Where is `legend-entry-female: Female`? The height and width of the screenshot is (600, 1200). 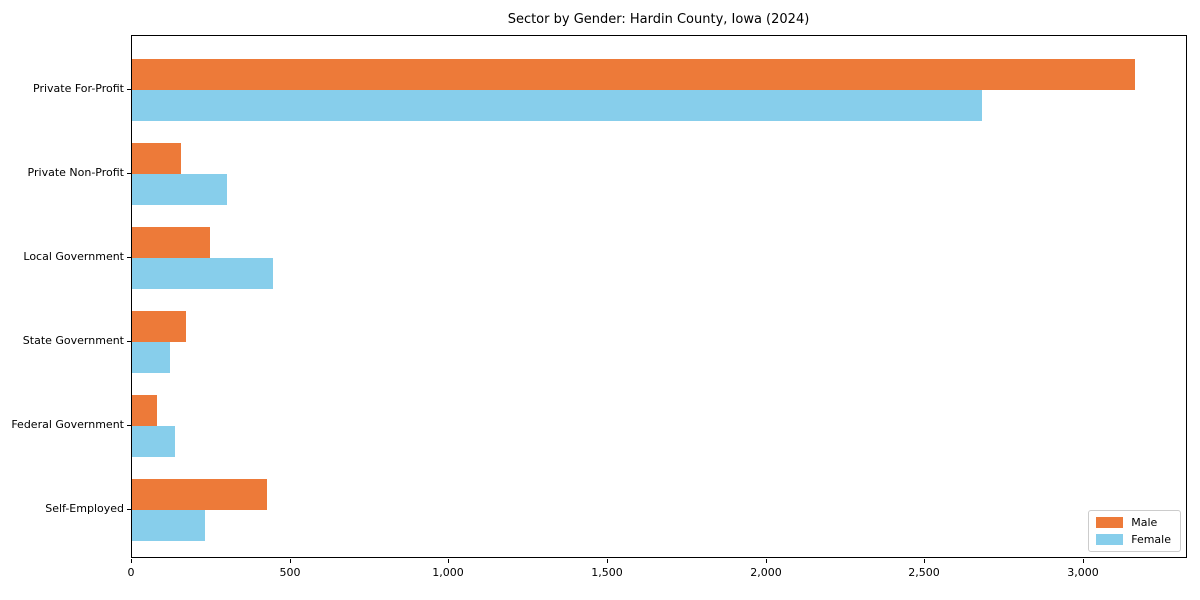 legend-entry-female: Female is located at coordinates (1133, 539).